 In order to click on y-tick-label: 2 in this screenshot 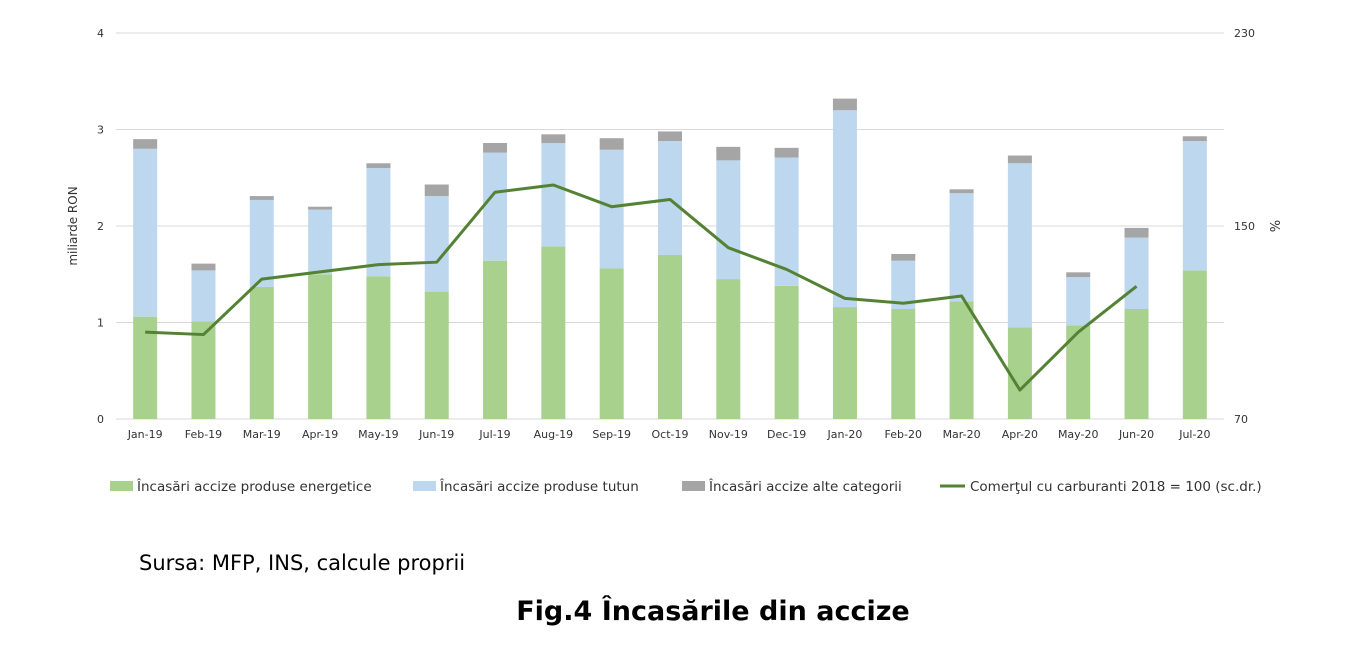, I will do `click(100, 226)`.